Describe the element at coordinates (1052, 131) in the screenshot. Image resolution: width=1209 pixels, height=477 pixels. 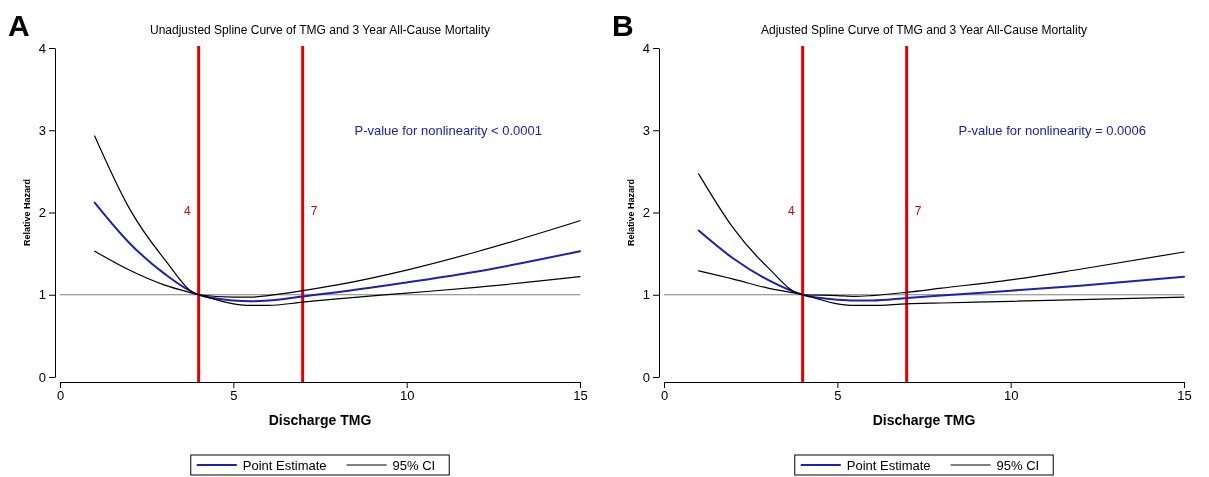
I see `annotation: P-value for nonlinearity = 0.0006` at that location.